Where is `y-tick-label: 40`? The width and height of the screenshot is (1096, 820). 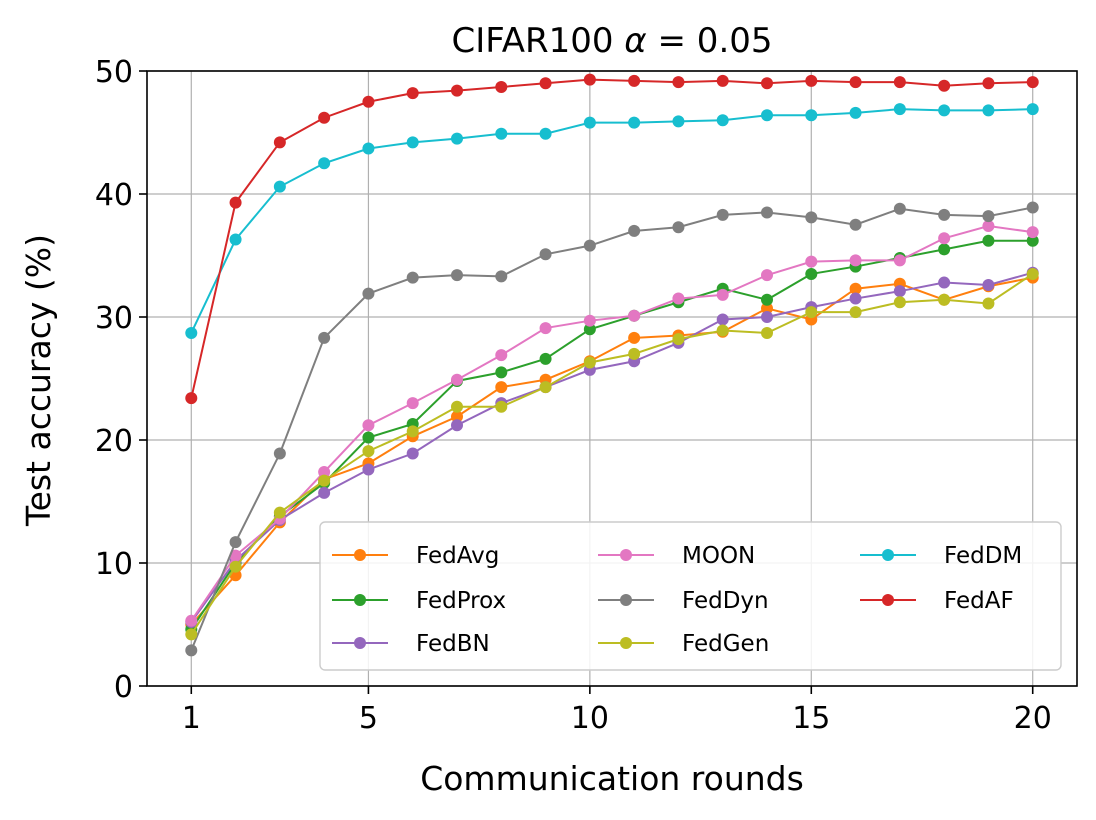
y-tick-label: 40 is located at coordinates (114, 195).